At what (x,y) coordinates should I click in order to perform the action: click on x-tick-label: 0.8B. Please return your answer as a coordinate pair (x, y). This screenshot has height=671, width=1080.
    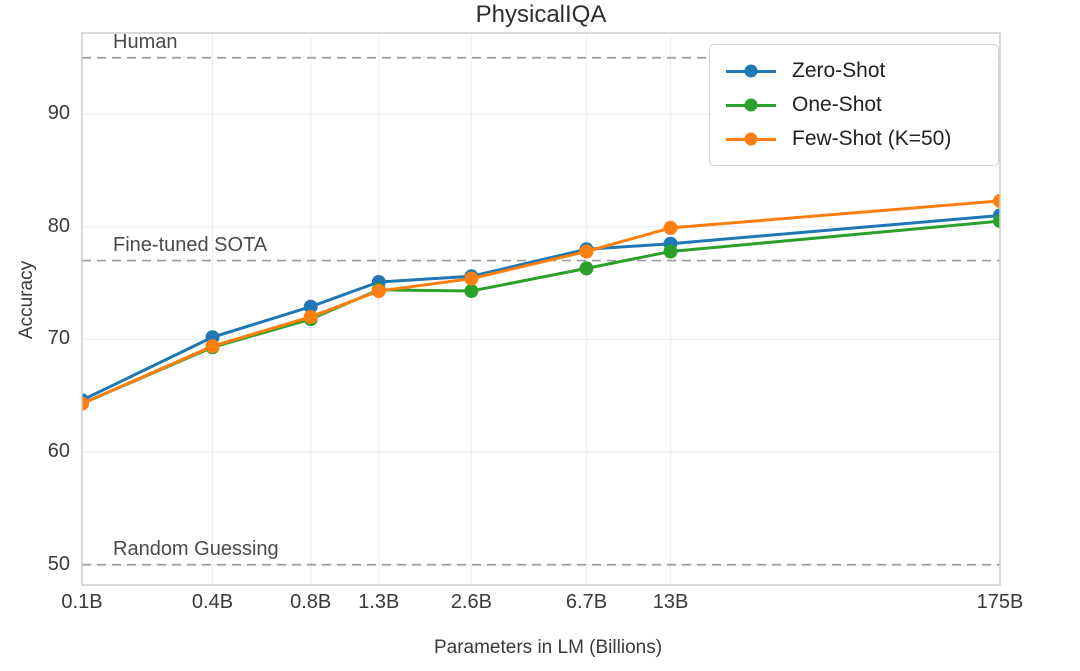
    Looking at the image, I should click on (311, 602).